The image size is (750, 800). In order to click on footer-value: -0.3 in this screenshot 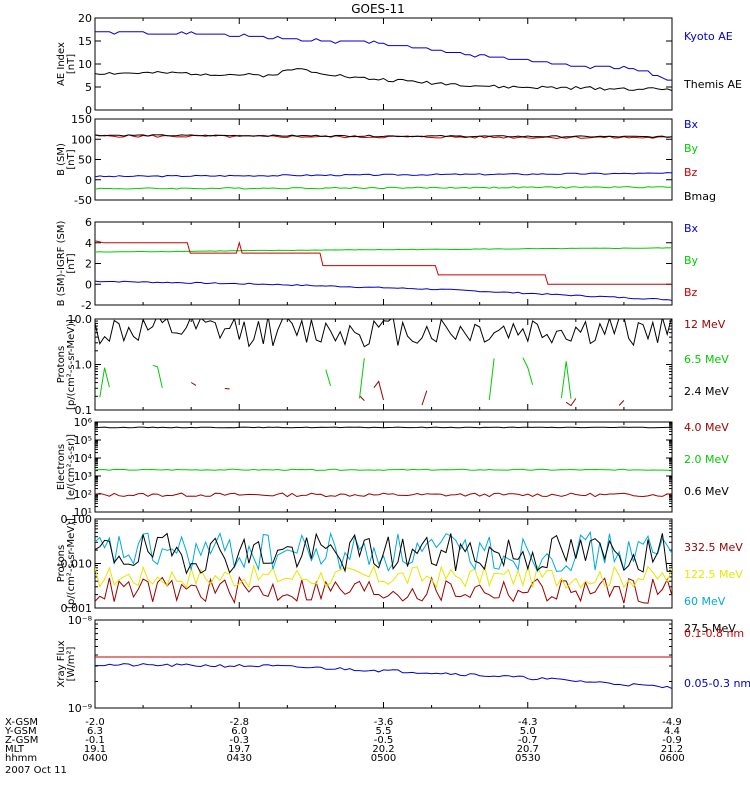, I will do `click(239, 740)`.